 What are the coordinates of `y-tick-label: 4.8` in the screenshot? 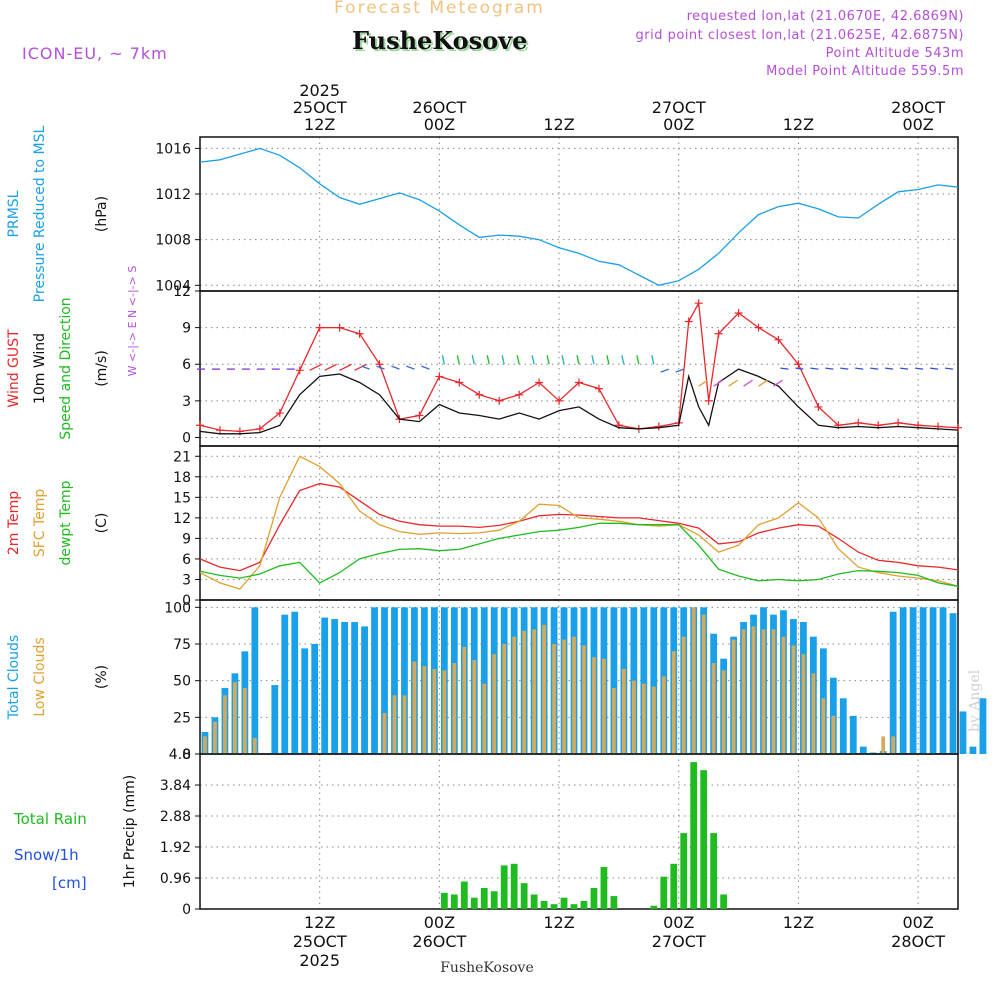 It's located at (180, 755).